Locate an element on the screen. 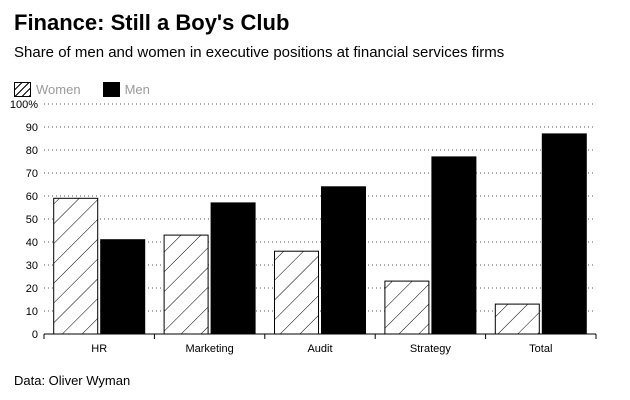 The image size is (630, 400). x-tick-label: Audit is located at coordinates (319, 349).